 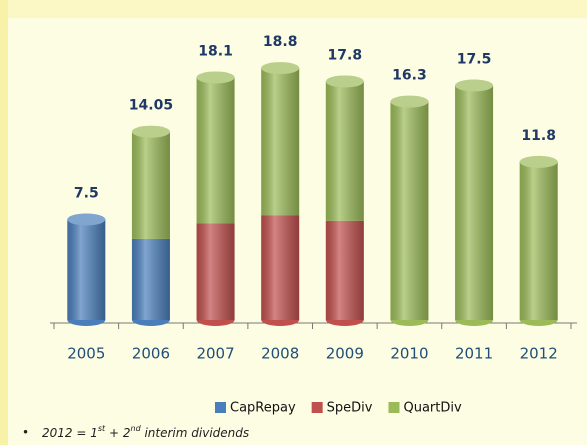 I want to click on total-label: 11.8, so click(x=538, y=136).